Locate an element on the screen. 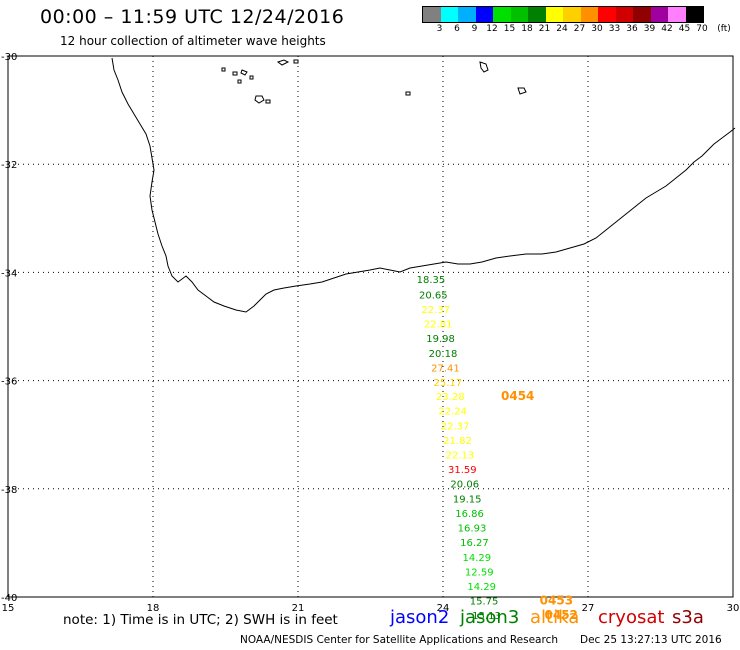 This screenshot has width=740, height=650. swh-data-label: 22.81 is located at coordinates (438, 325).